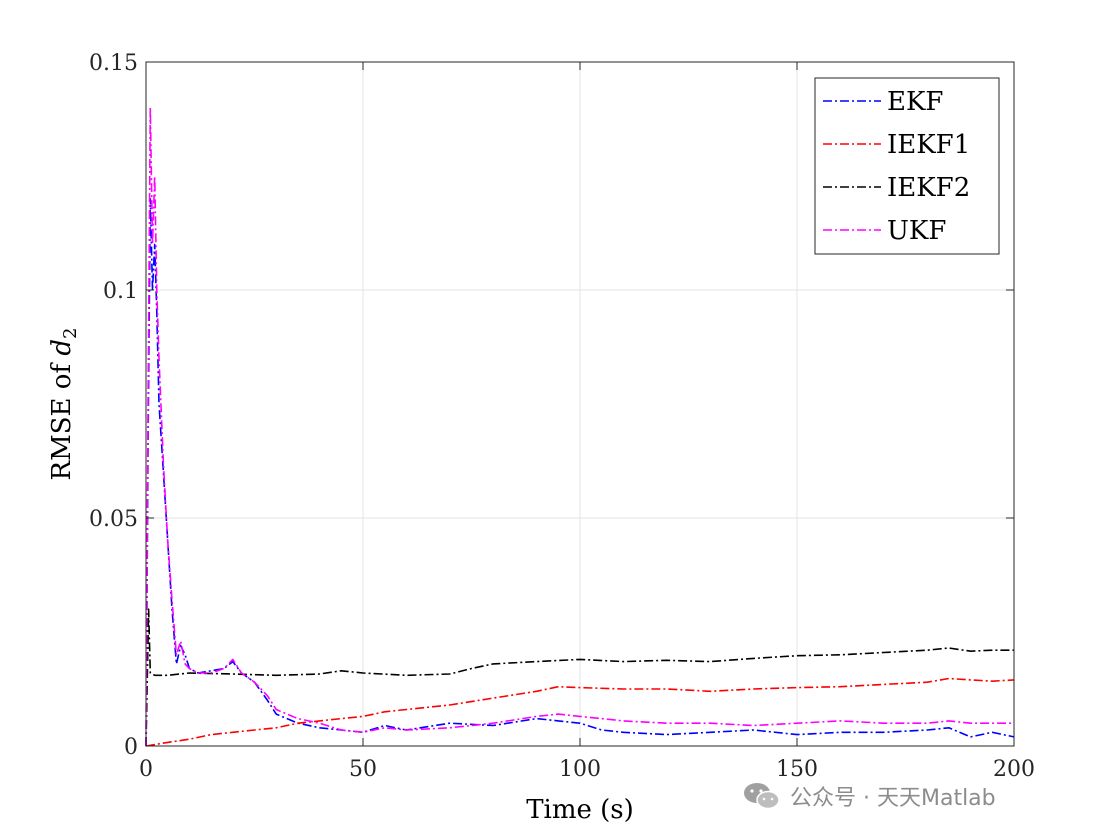 The width and height of the screenshot is (1120, 840). I want to click on y-tick-label: 0.05, so click(113, 519).